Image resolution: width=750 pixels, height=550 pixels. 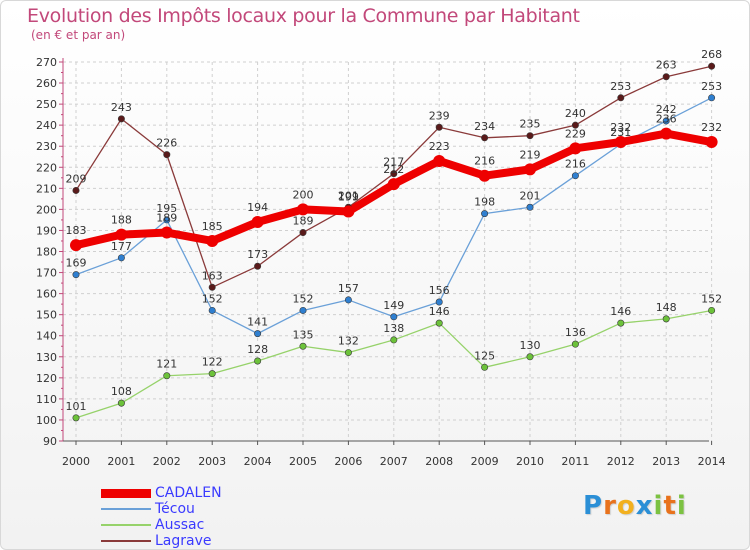 What do you see at coordinates (166, 218) in the screenshot?
I see `data-label-cadalen: 189` at bounding box center [166, 218].